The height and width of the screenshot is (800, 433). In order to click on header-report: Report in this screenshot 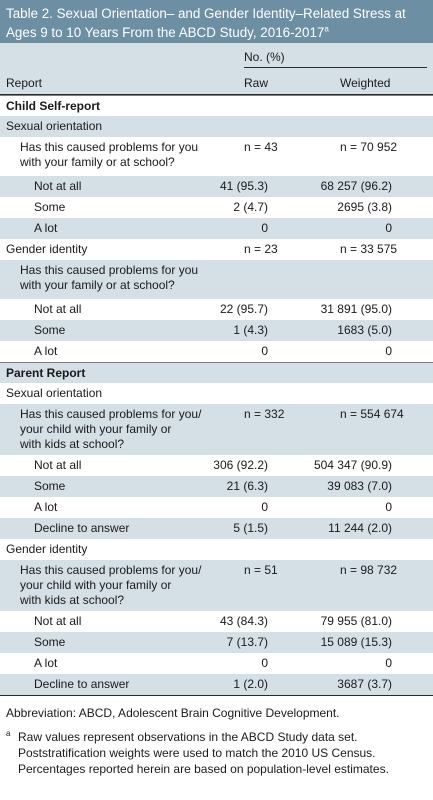, I will do `click(24, 83)`.